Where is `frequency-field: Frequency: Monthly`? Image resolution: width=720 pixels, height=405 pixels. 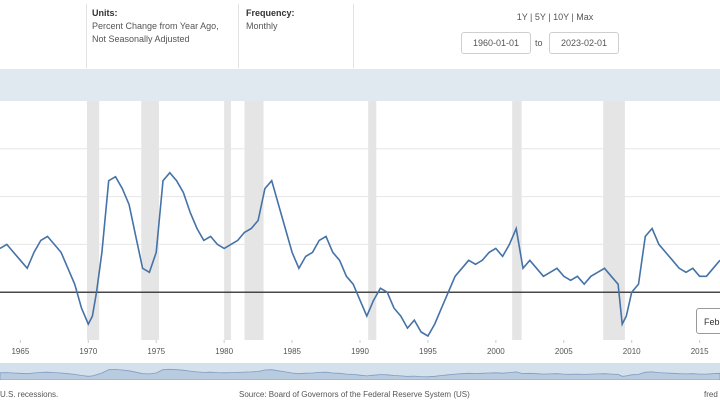
frequency-field: Frequency: Monthly is located at coordinates (270, 20).